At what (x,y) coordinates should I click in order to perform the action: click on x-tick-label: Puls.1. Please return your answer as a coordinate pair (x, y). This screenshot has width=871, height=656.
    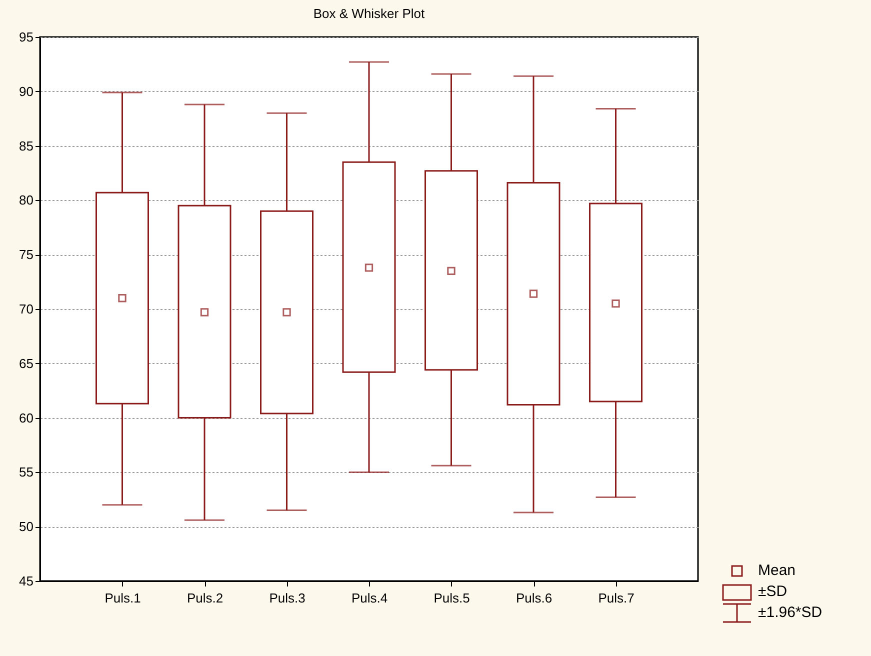
    Looking at the image, I should click on (122, 598).